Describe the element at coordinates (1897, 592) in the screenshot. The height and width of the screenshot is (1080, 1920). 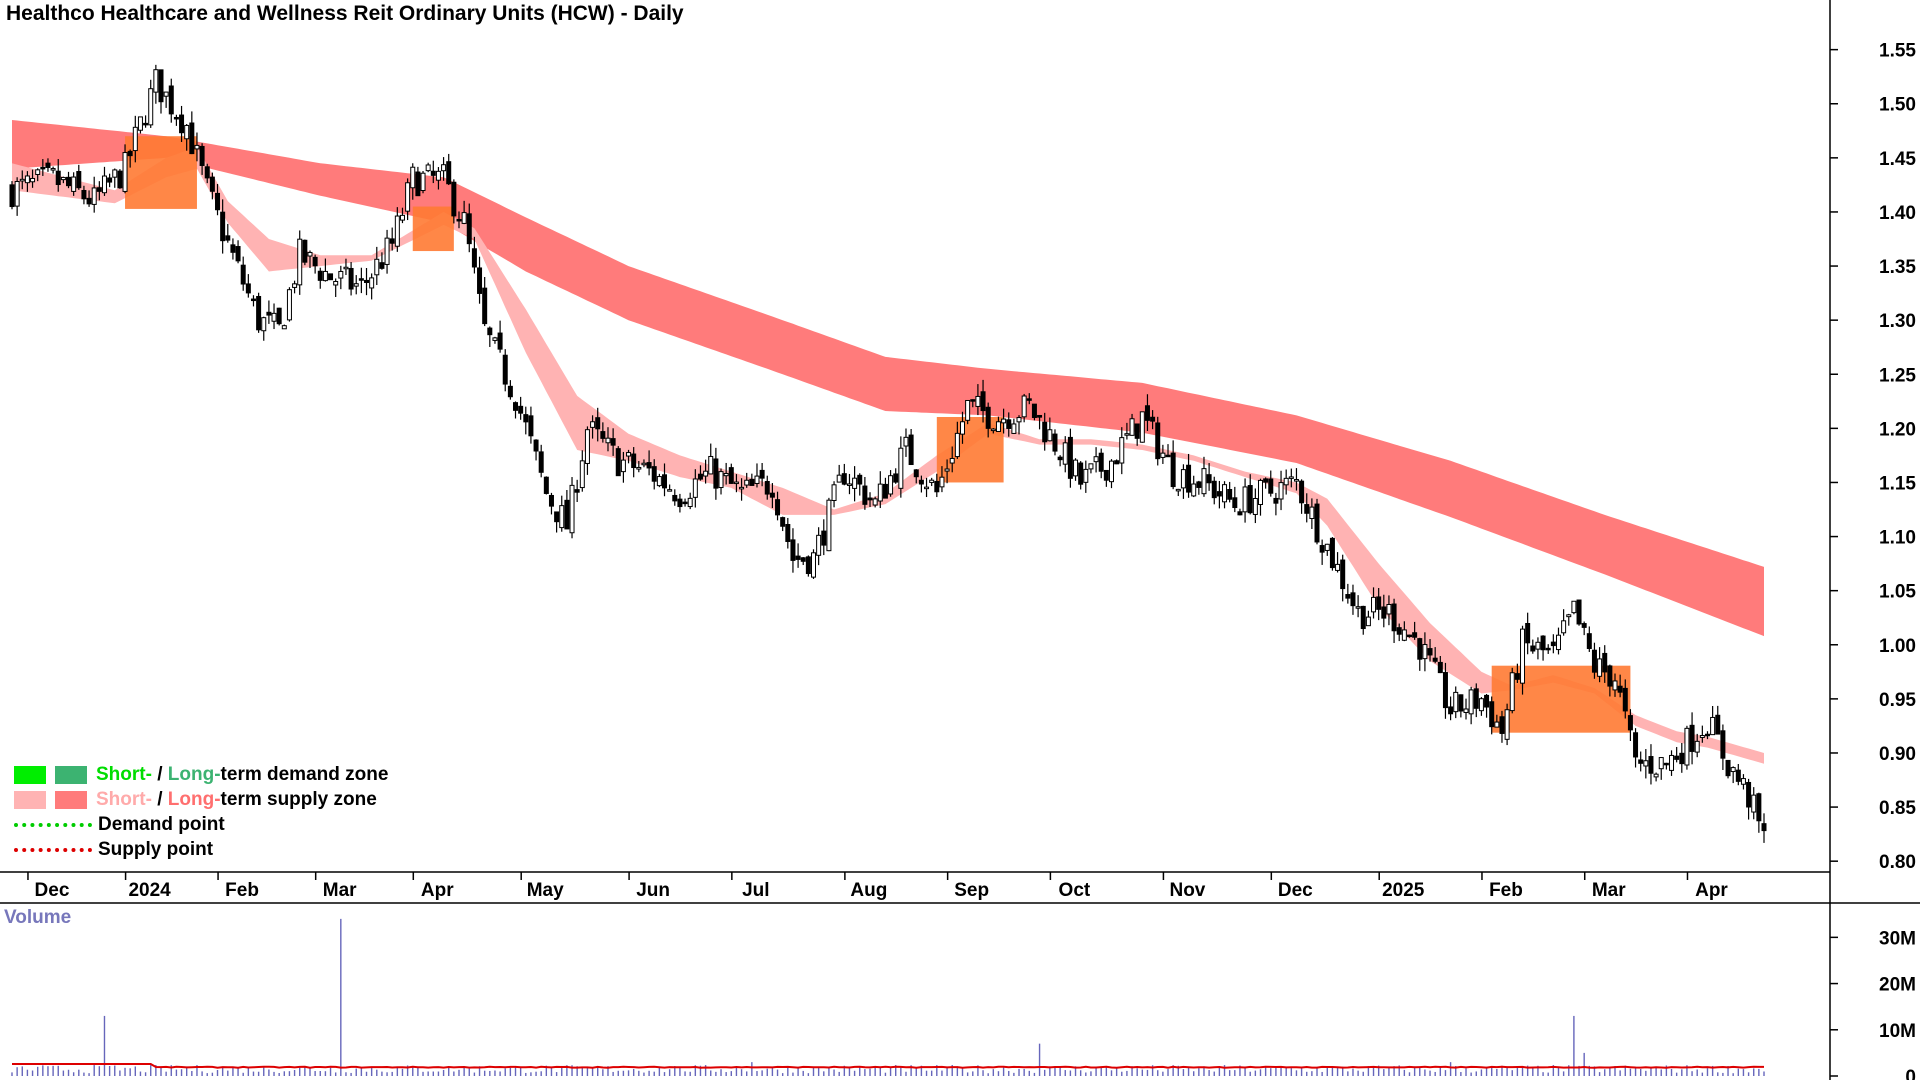
I see `y-tick-label: 1.05` at that location.